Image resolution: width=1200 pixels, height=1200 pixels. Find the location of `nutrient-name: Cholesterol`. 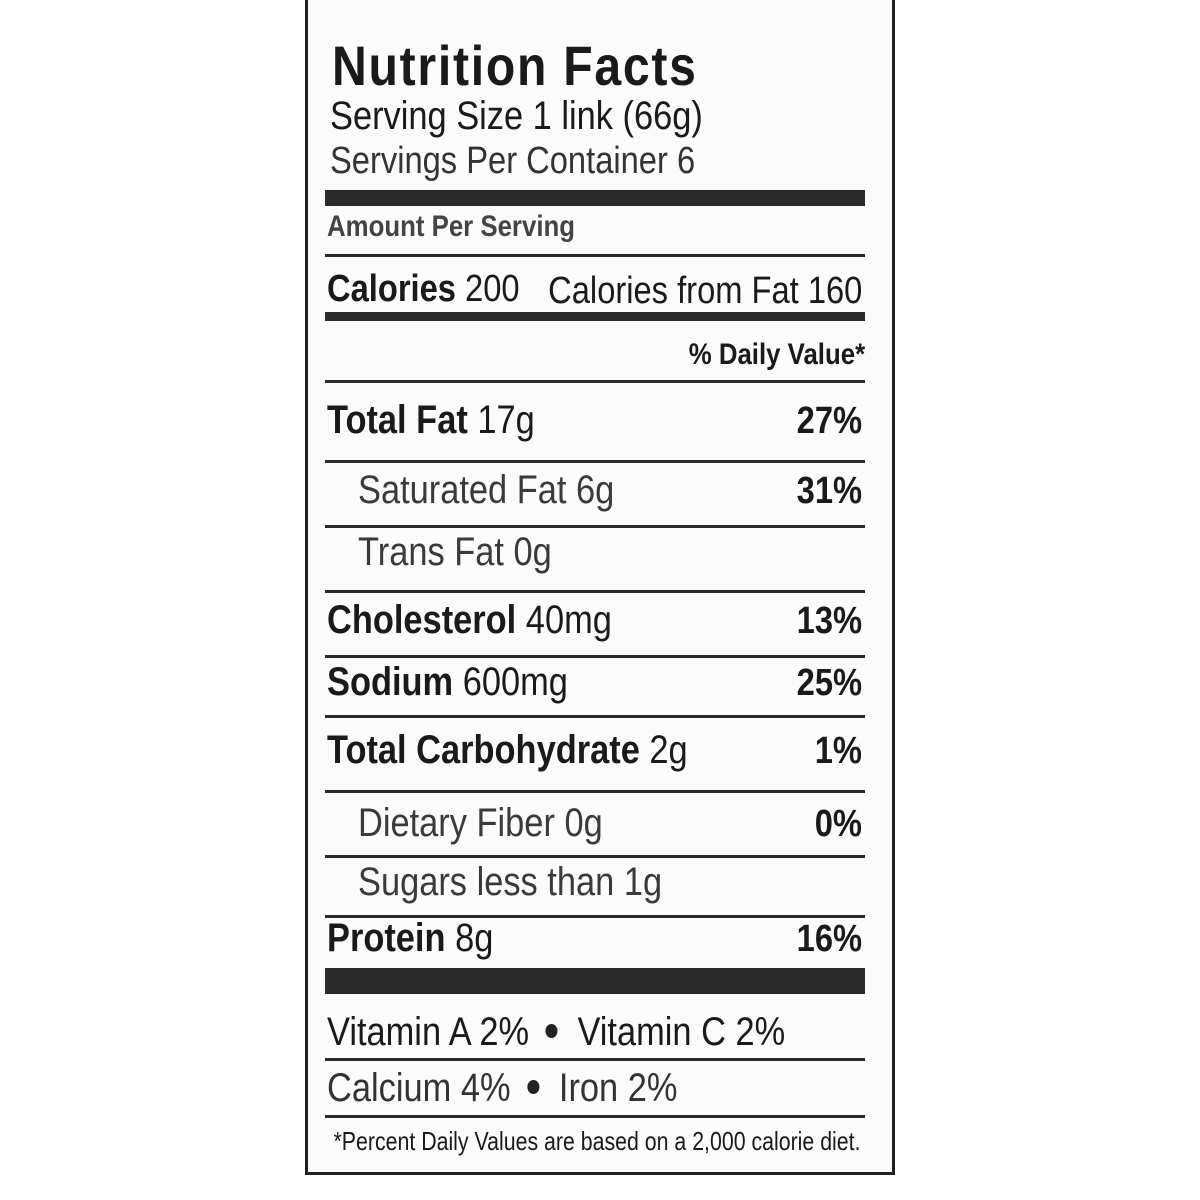

nutrient-name: Cholesterol is located at coordinates (422, 620).